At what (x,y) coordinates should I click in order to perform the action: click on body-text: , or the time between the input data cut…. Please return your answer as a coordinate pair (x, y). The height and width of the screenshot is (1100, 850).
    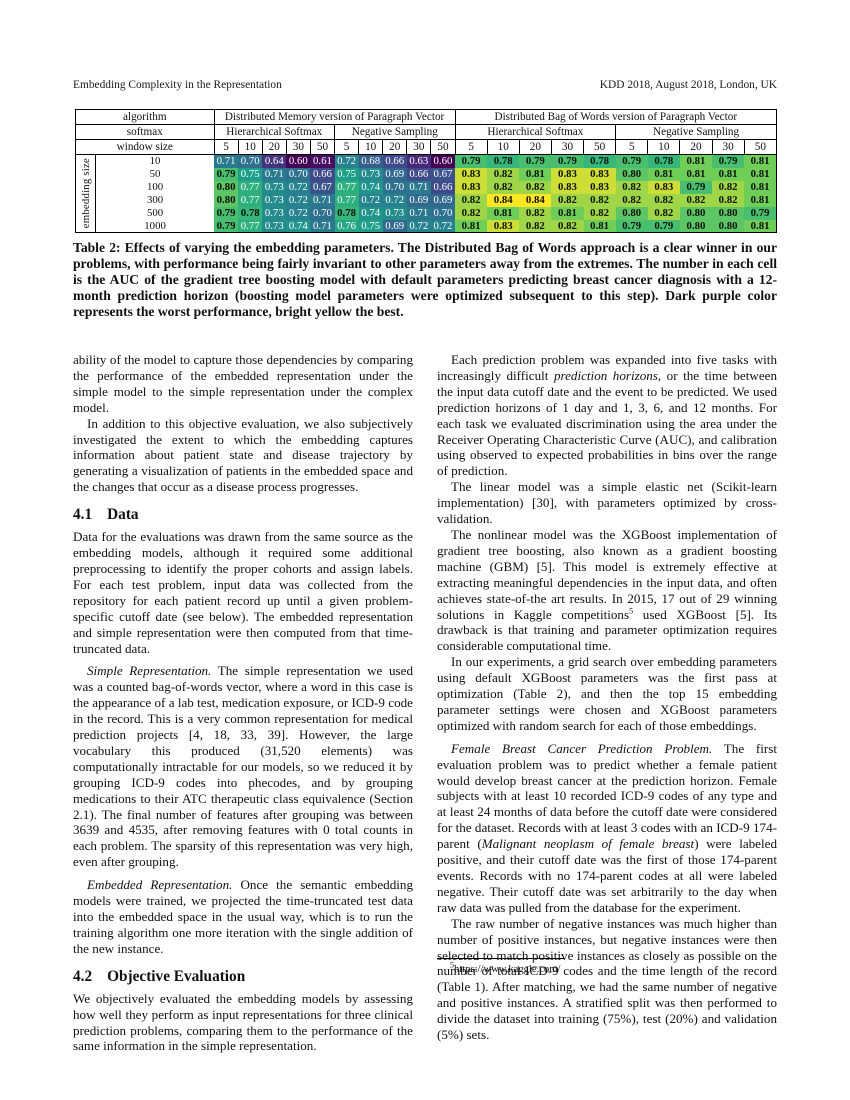
    Looking at the image, I should click on (607, 423).